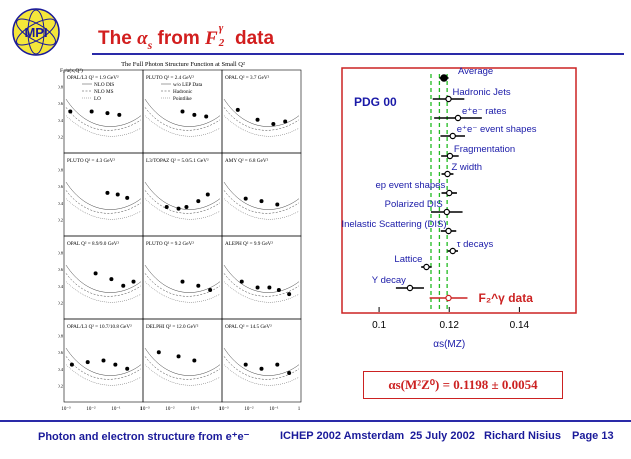  What do you see at coordinates (299, 409) in the screenshot?
I see `x-tick-2-3: 1` at bounding box center [299, 409].